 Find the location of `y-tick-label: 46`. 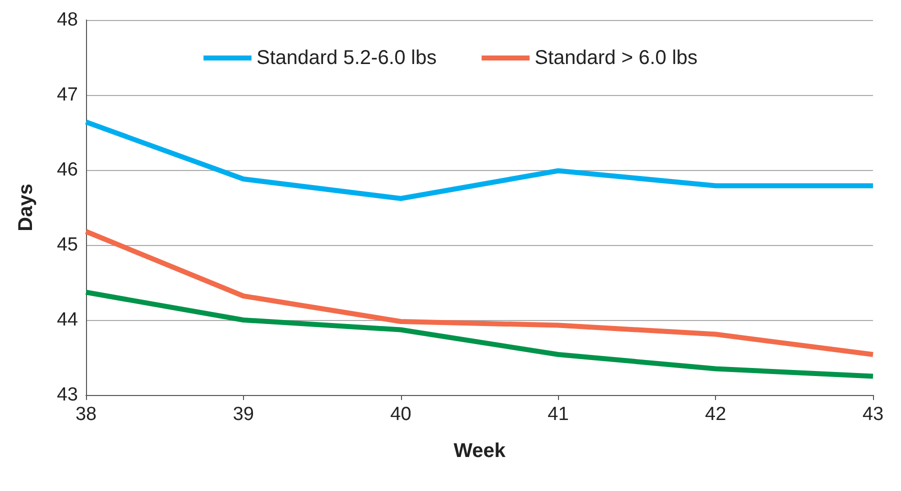

y-tick-label: 46 is located at coordinates (67, 170).